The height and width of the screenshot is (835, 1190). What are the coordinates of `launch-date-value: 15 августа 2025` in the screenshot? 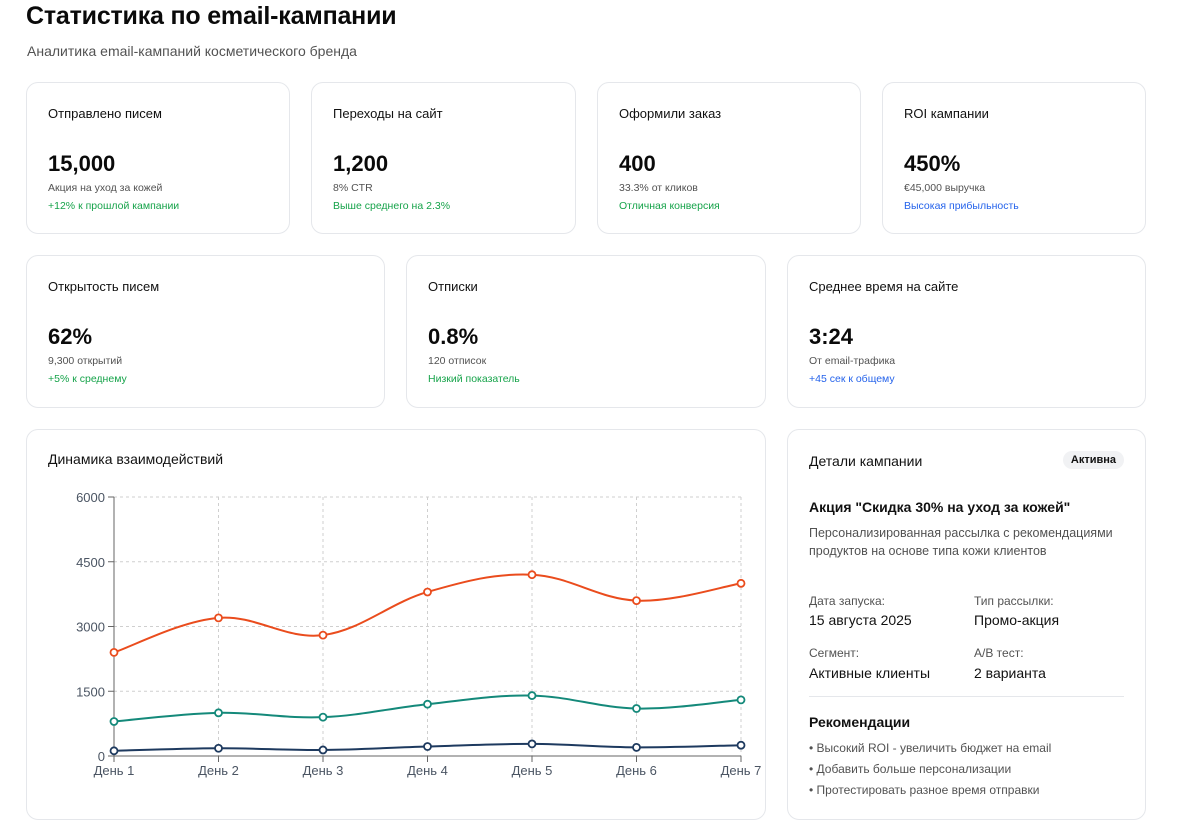 It's located at (860, 620).